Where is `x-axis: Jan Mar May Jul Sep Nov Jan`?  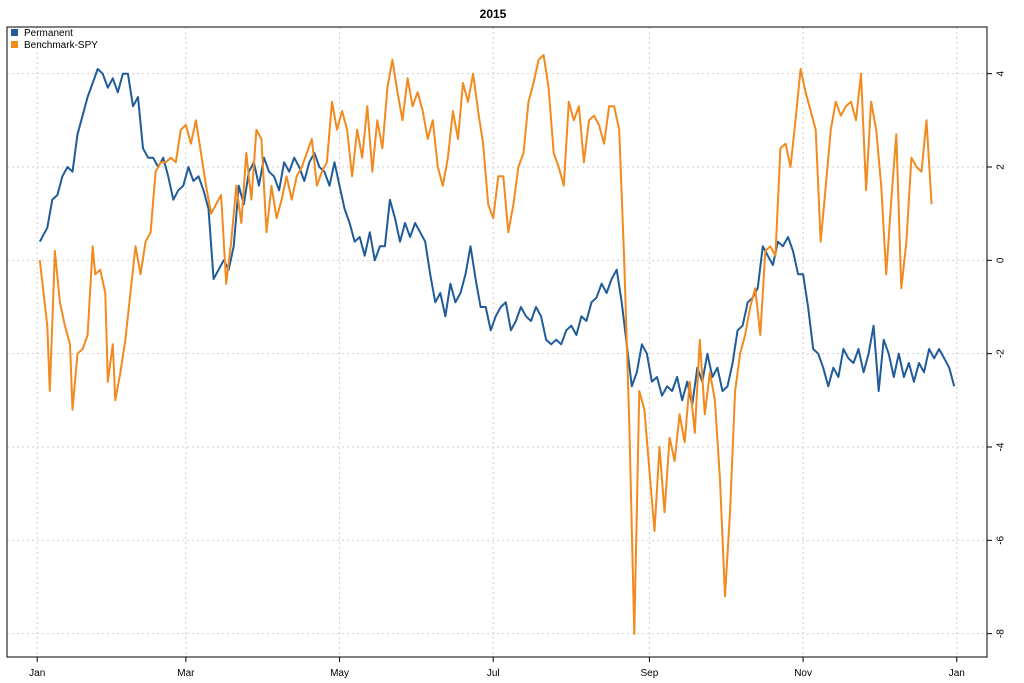
x-axis: Jan Mar May Jul Sep Nov Jan is located at coordinates (497, 668).